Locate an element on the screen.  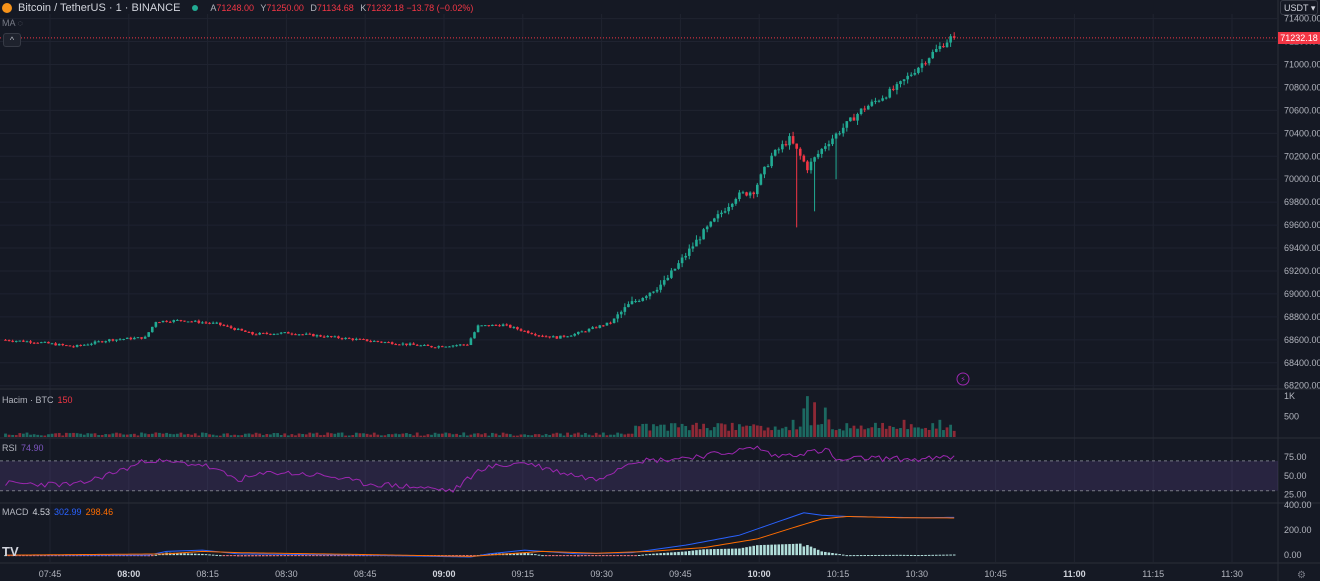
volume-tick-label: 1K is located at coordinates (1289, 396).